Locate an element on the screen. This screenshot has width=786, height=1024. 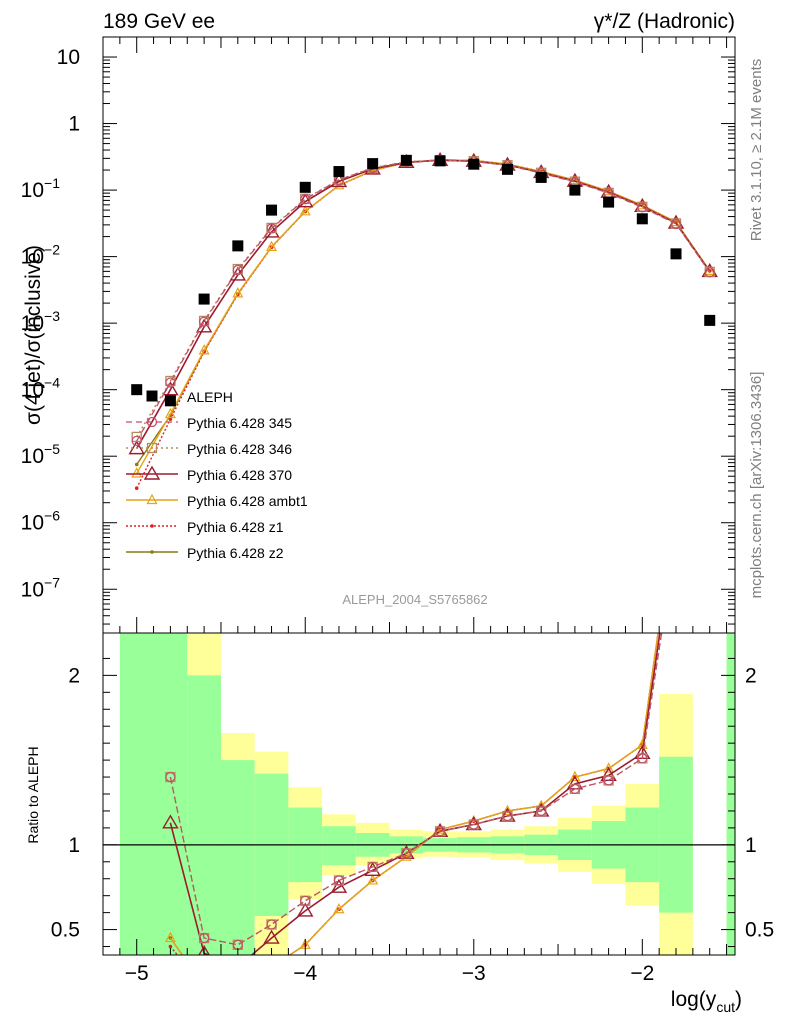
legend-label: Pythia 6.428 z2 is located at coordinates (235, 553).